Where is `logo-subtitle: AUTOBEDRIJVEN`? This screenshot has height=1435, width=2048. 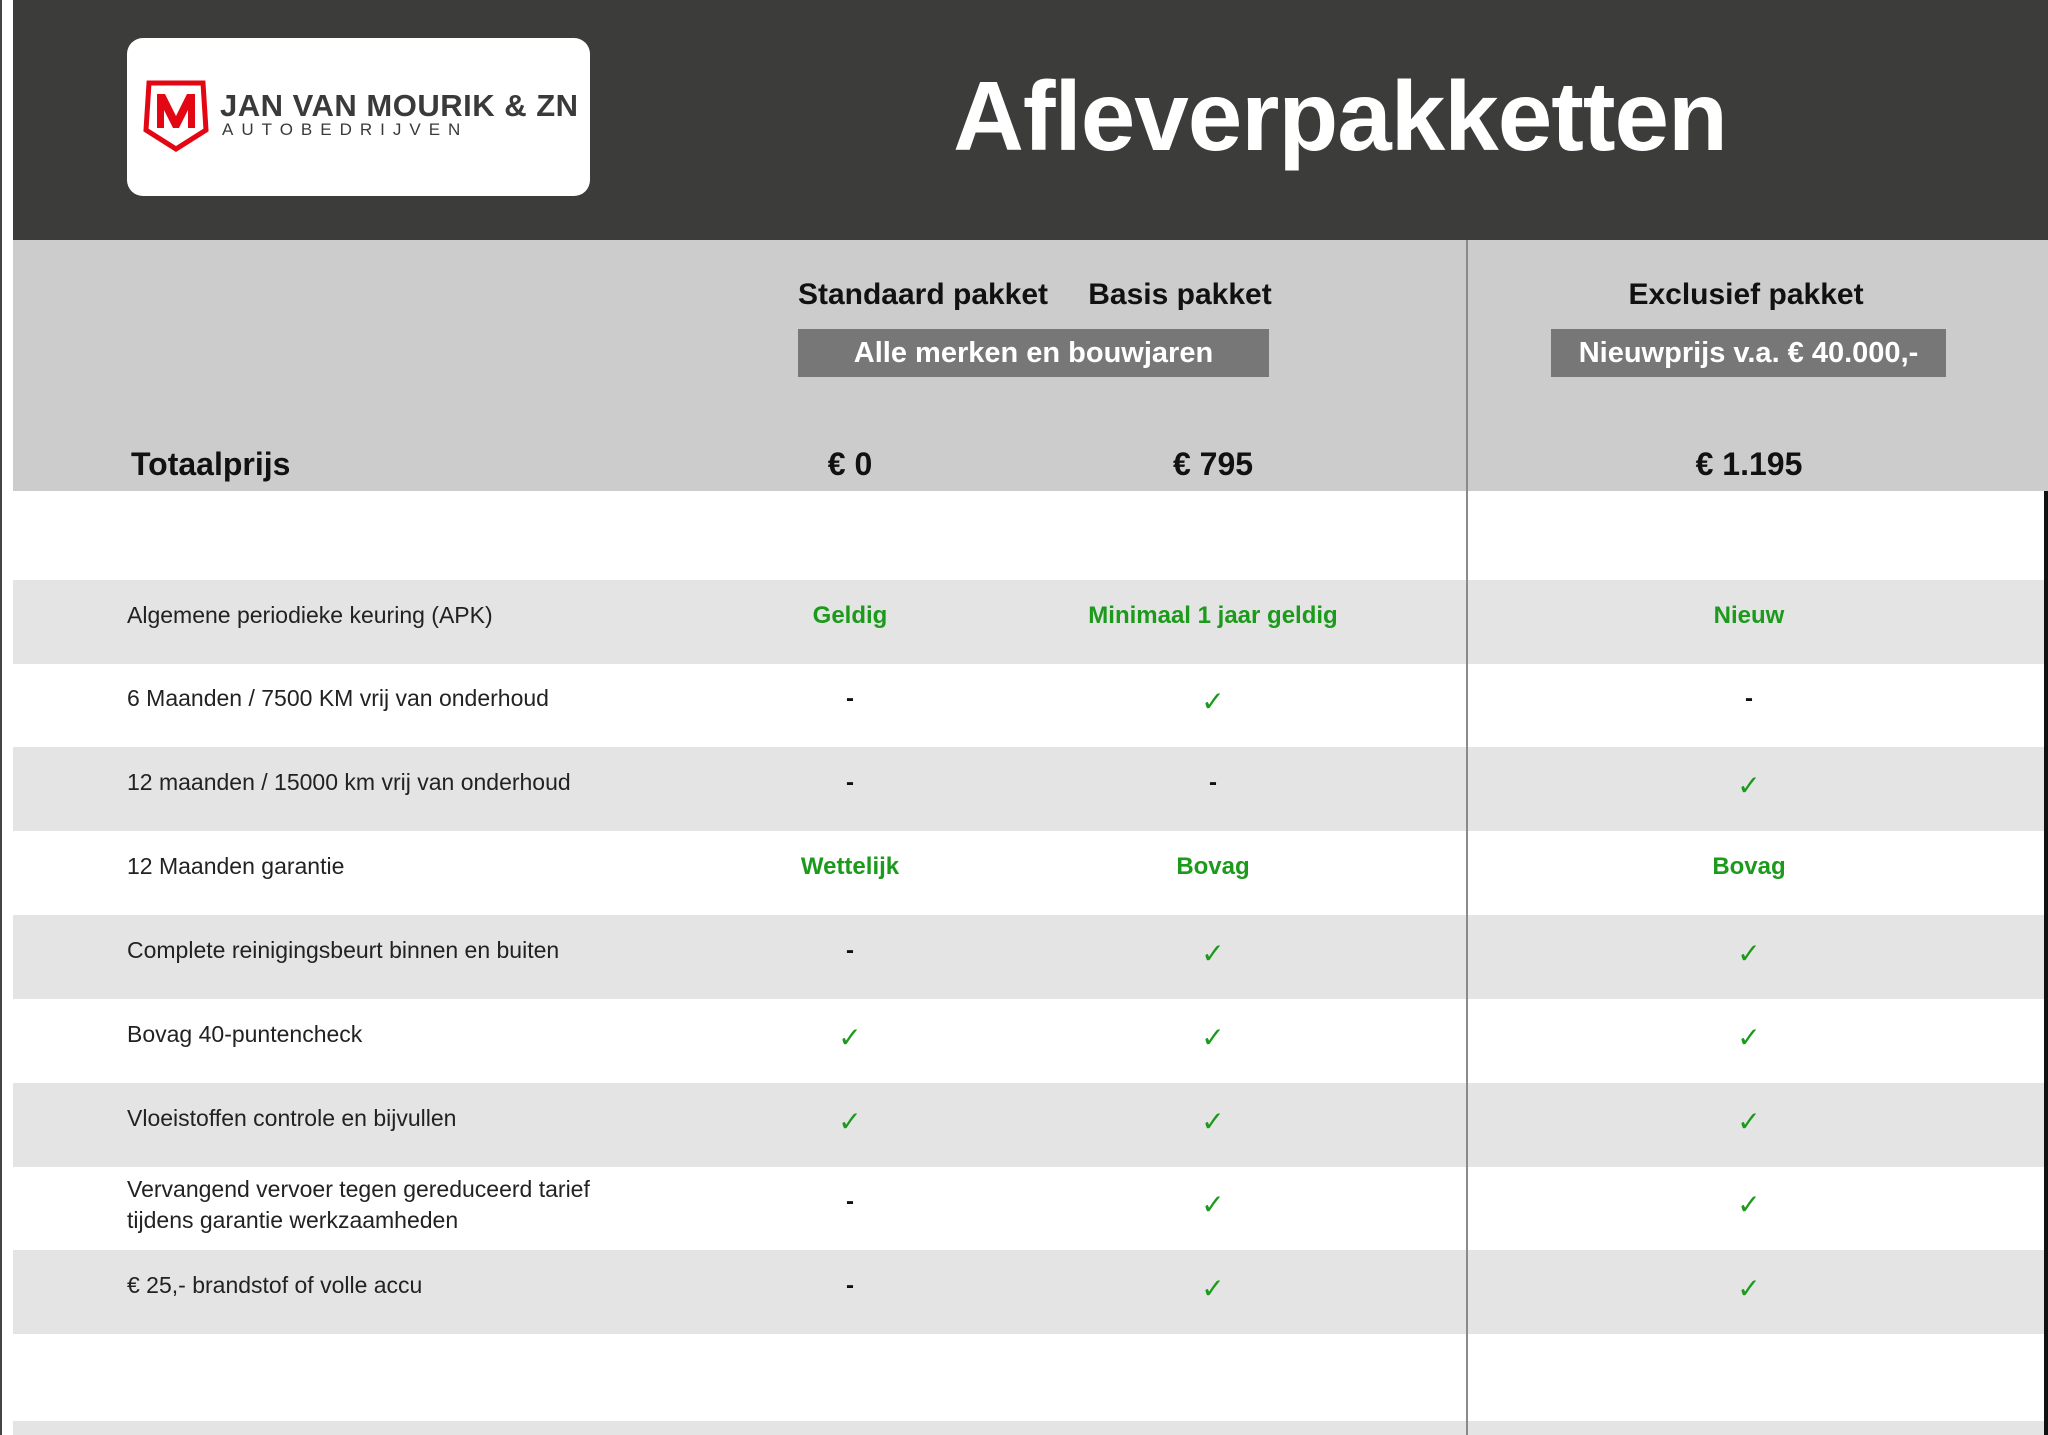
logo-subtitle: AUTOBEDRIJVEN is located at coordinates (345, 129).